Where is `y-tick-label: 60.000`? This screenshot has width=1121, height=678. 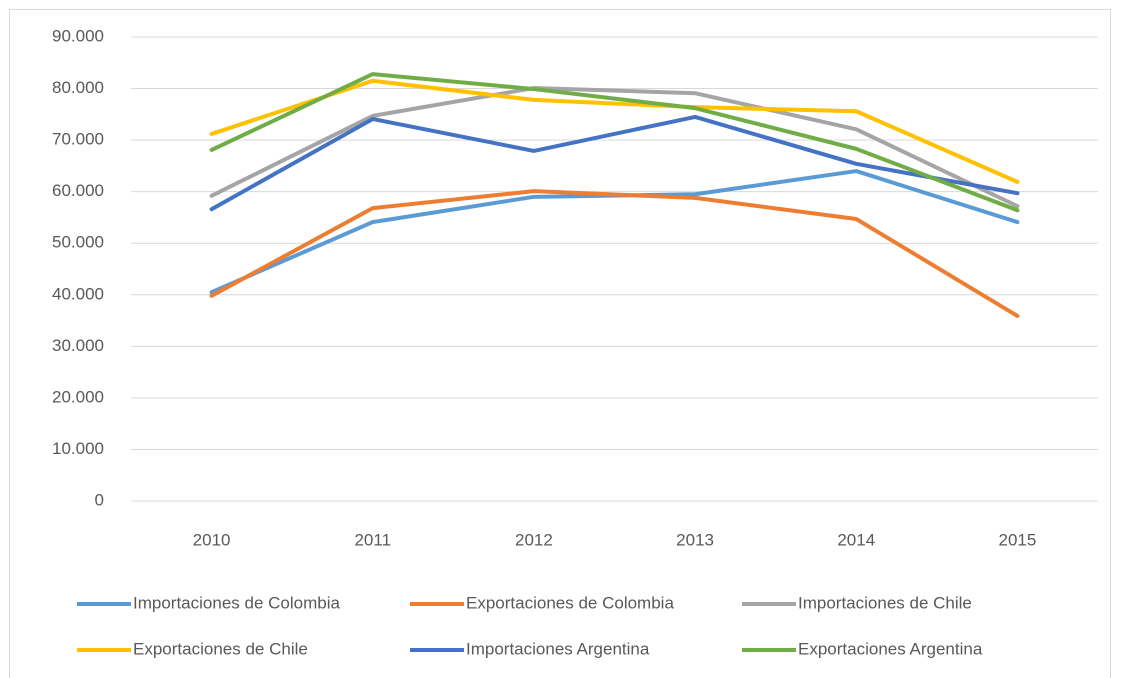
y-tick-label: 60.000 is located at coordinates (78, 190).